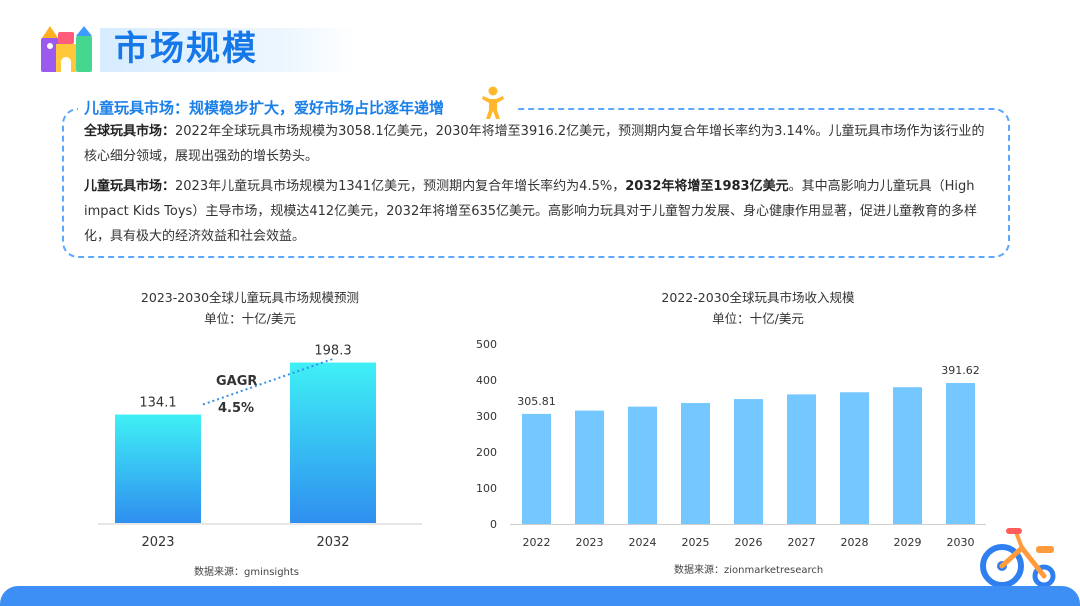 The width and height of the screenshot is (1080, 606). I want to click on chart2-category-label: 2030, so click(961, 542).